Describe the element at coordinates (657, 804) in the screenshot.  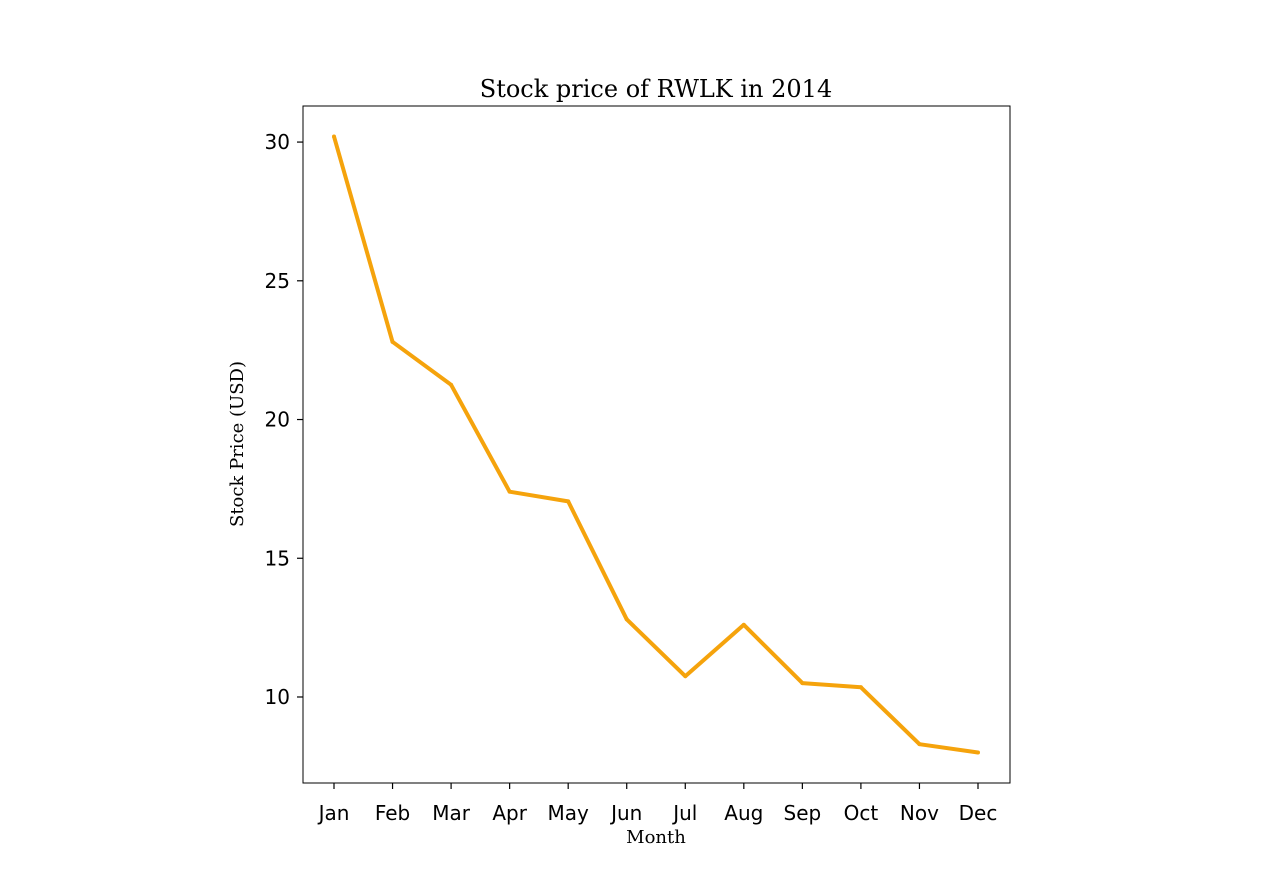
I see `x-axis: Jan Feb Mar Apr May Jun Jul Aug Sep Oct Nov Dec` at that location.